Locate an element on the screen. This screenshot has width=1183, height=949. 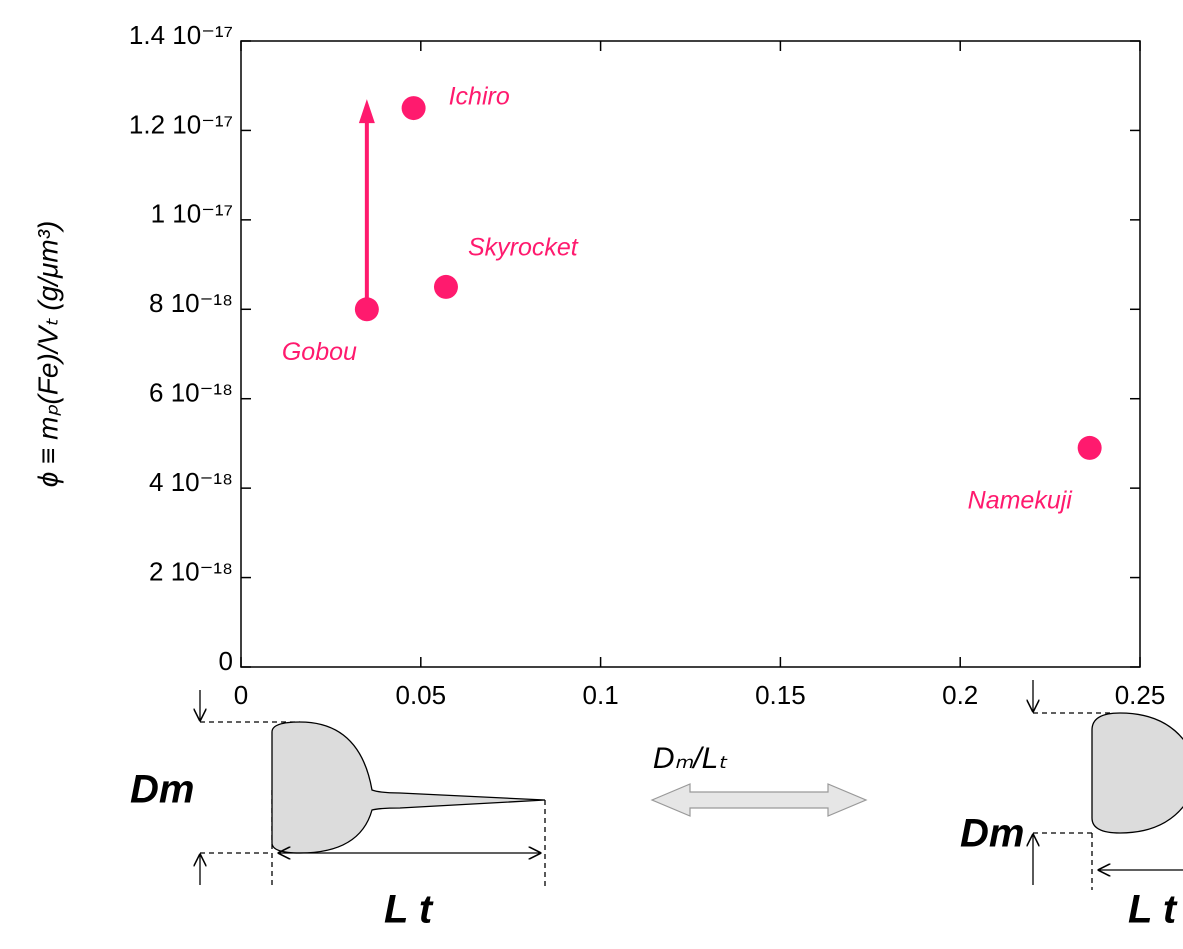
point-label: Gobou is located at coordinates (319, 352).